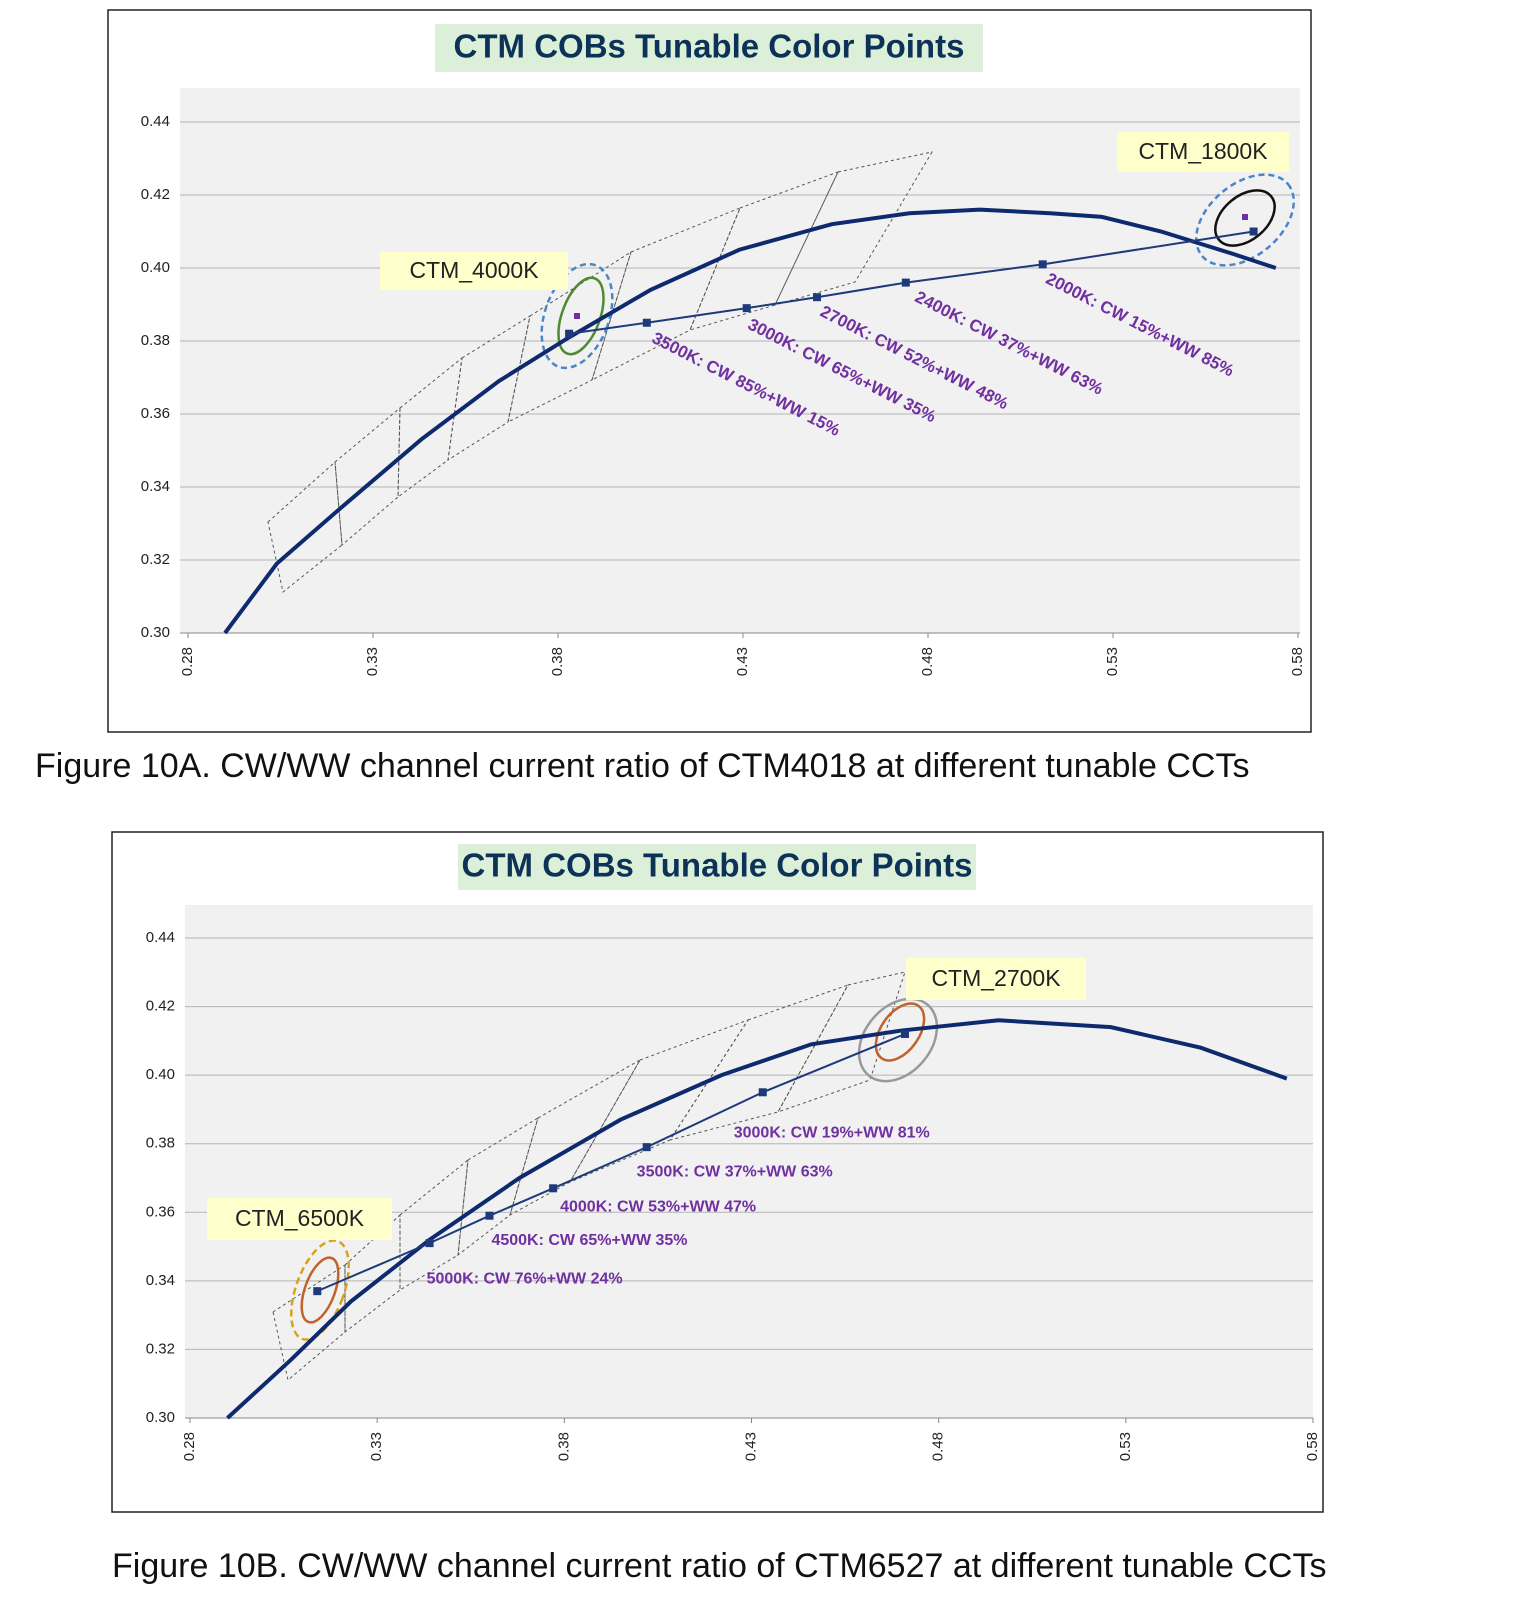  Describe the element at coordinates (658, 1207) in the screenshot. I see `point-label: 4000K: CW 53%+WW 47%` at that location.